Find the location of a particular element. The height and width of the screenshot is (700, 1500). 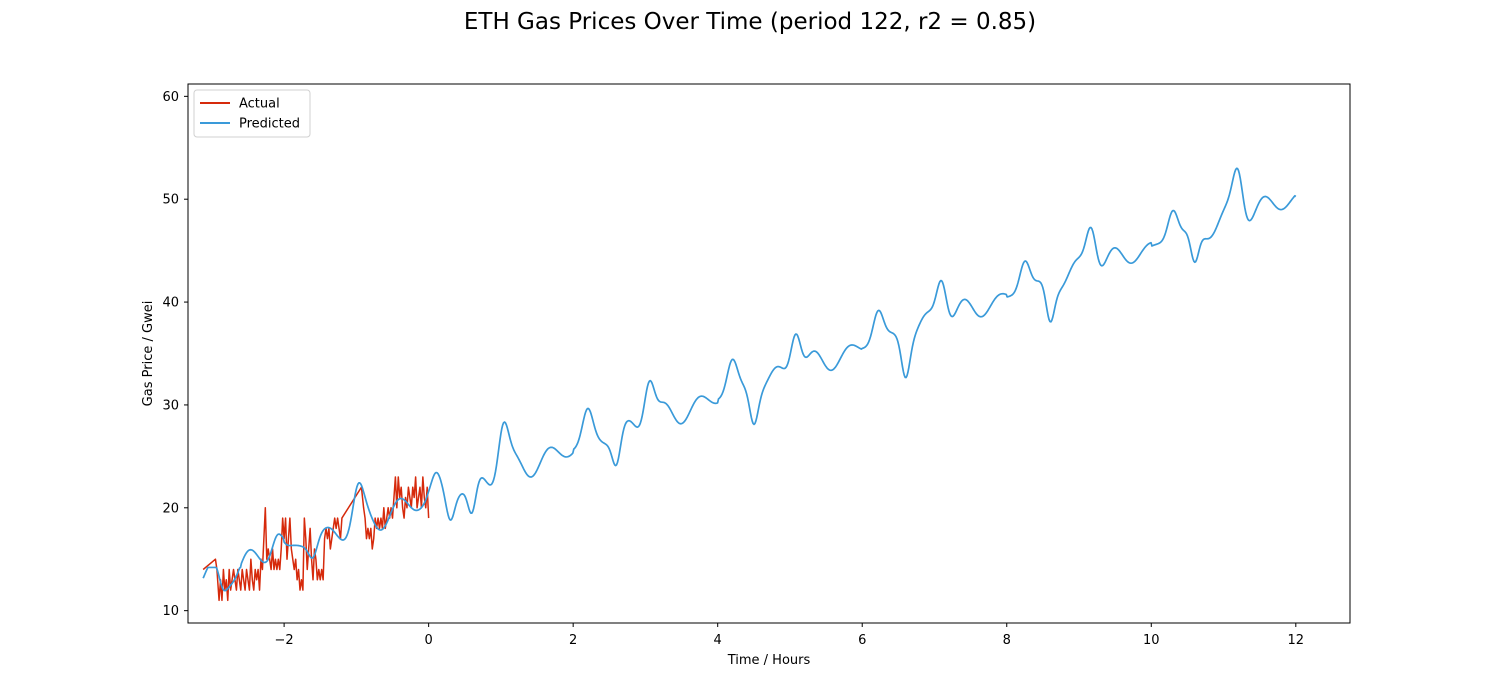

x-tick-label: 4 is located at coordinates (718, 640).